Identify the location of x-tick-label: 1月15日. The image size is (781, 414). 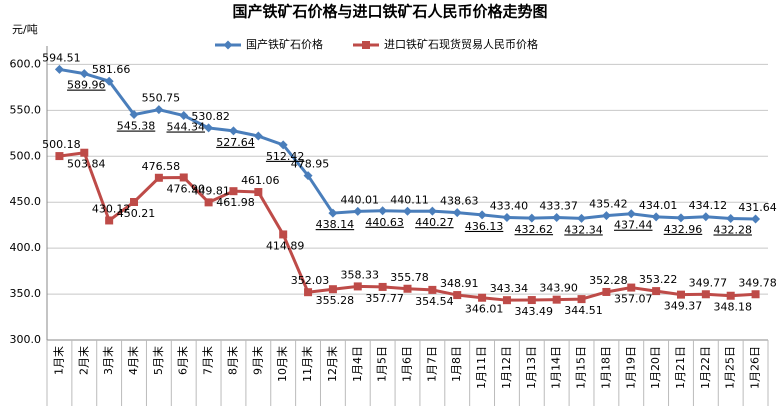
(581, 367).